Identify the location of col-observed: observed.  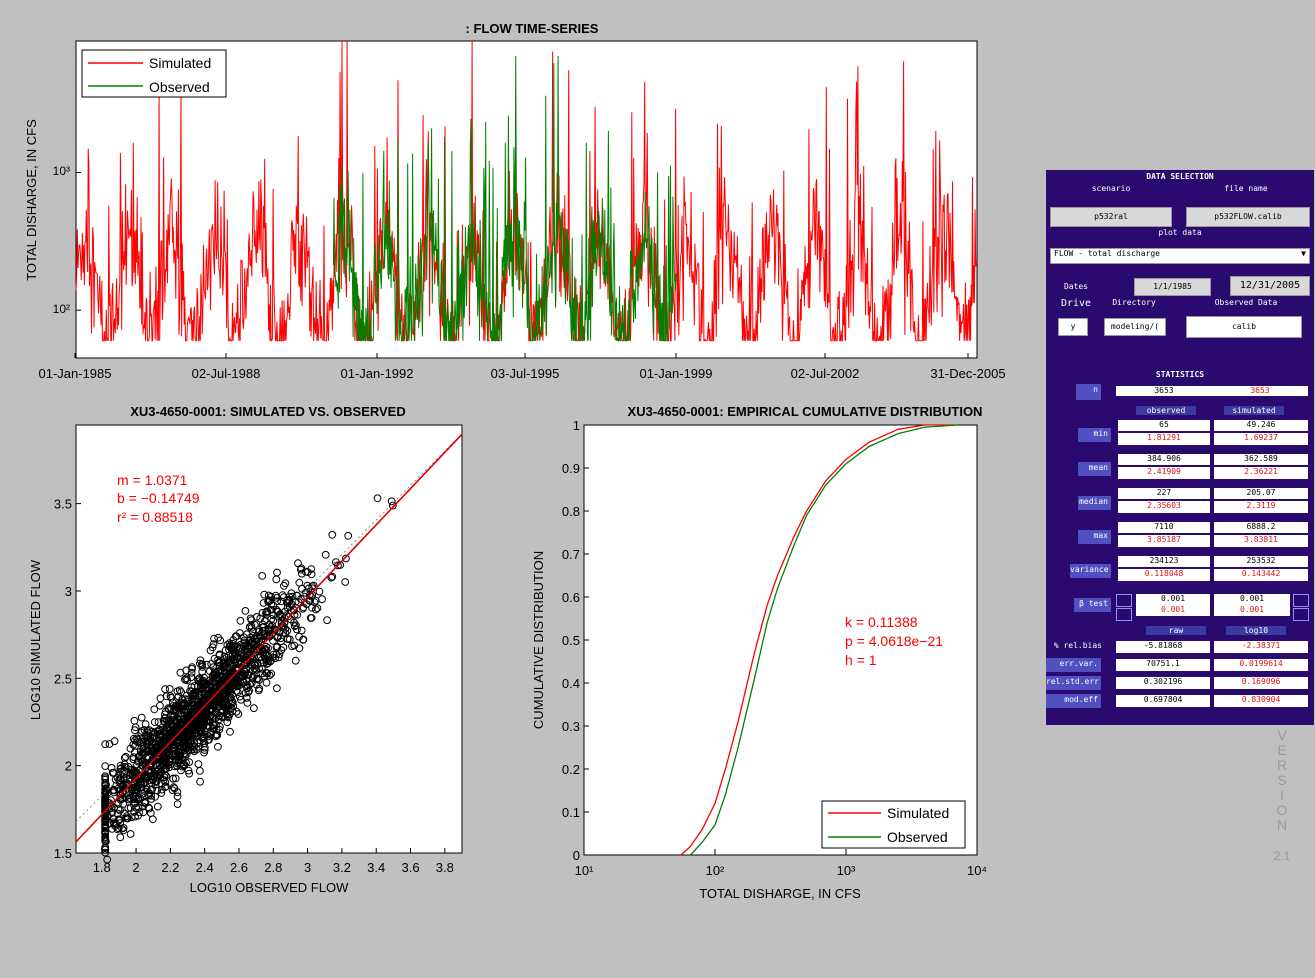
(1166, 410).